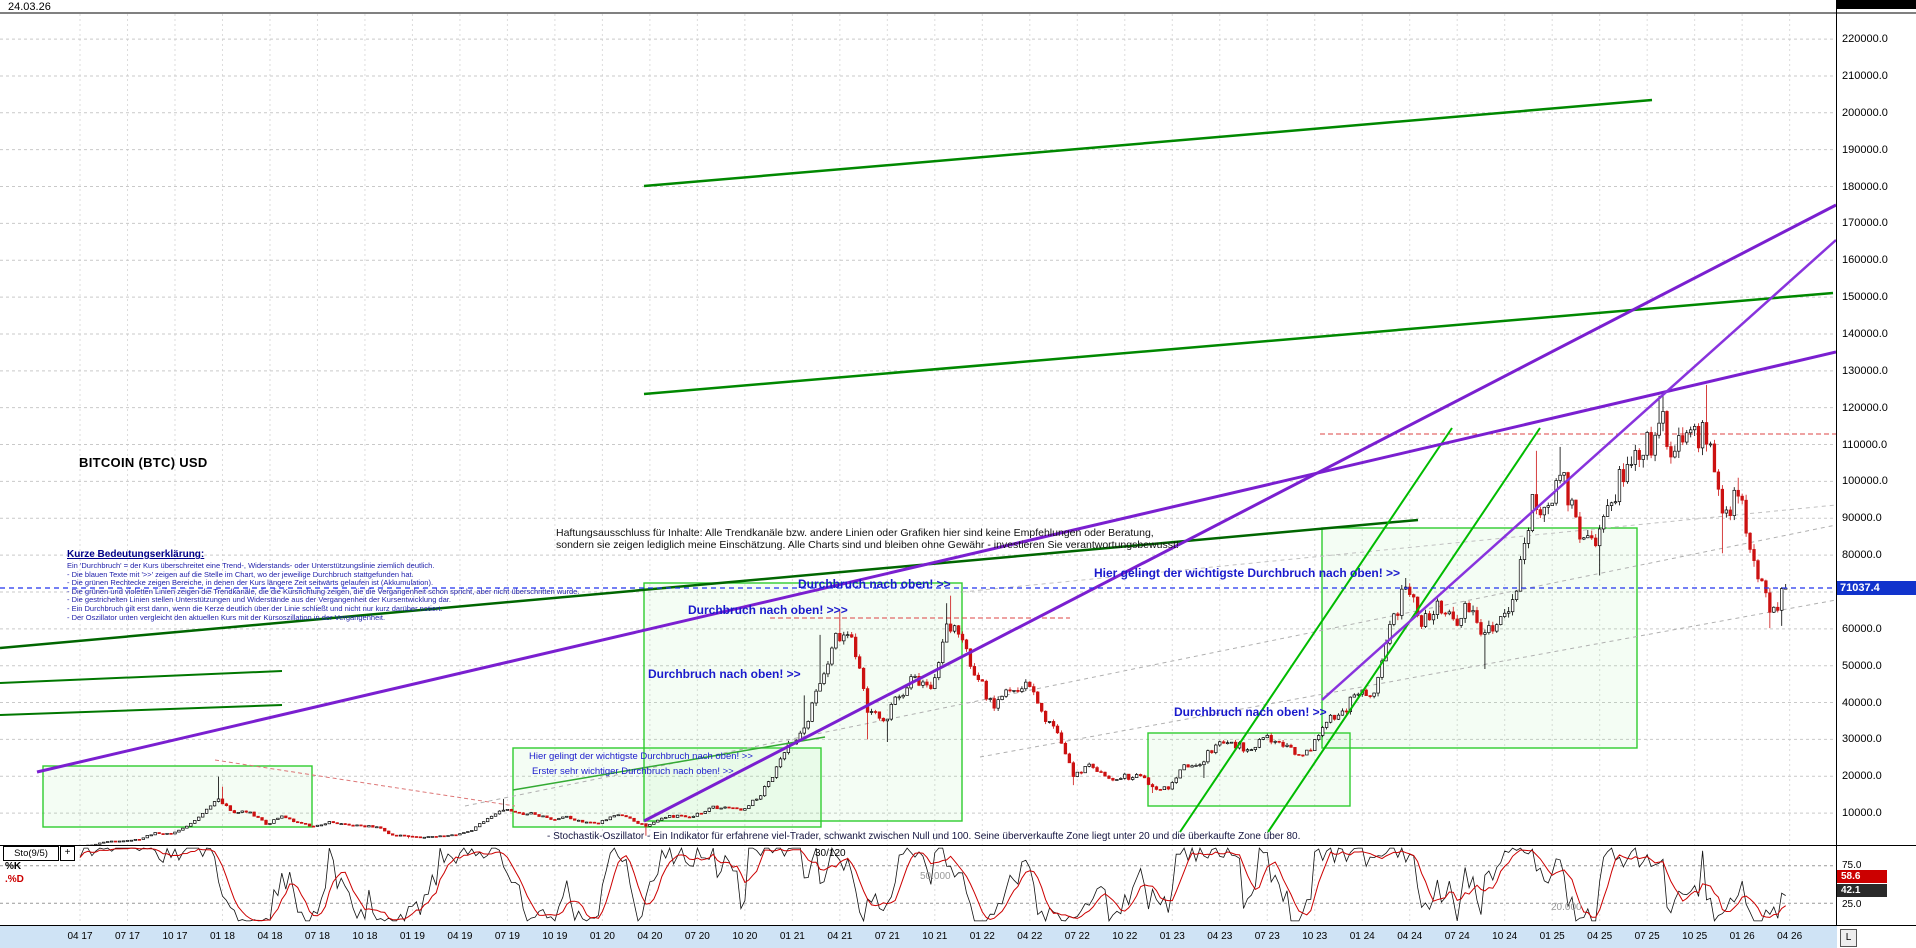  What do you see at coordinates (602, 936) in the screenshot?
I see `date-axis-label: 01 20` at bounding box center [602, 936].